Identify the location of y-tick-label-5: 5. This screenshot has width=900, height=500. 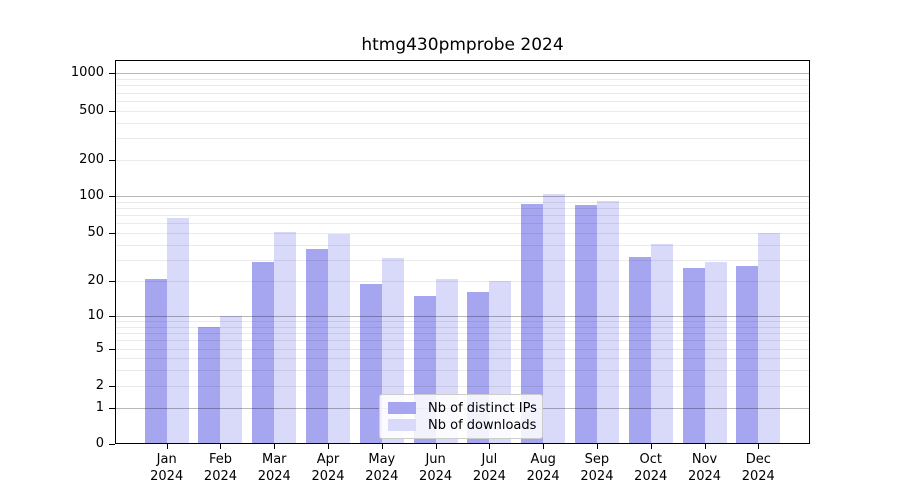
(99, 349).